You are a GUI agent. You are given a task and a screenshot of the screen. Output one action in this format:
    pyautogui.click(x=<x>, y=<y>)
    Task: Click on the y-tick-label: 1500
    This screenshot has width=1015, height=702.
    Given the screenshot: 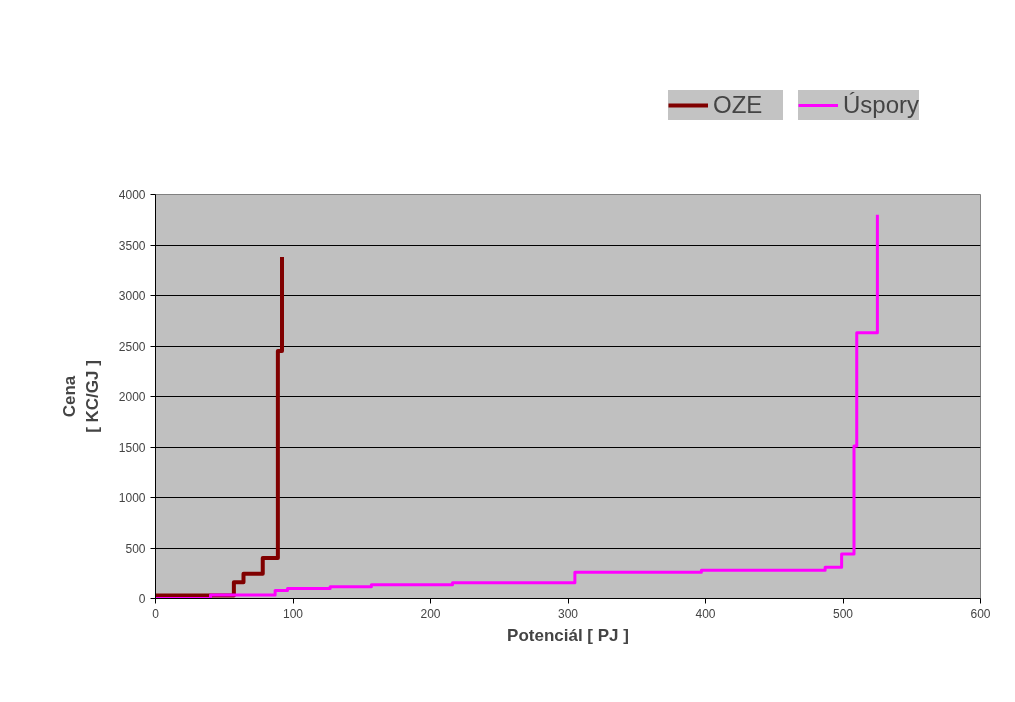 What is the action you would take?
    pyautogui.click(x=132, y=447)
    